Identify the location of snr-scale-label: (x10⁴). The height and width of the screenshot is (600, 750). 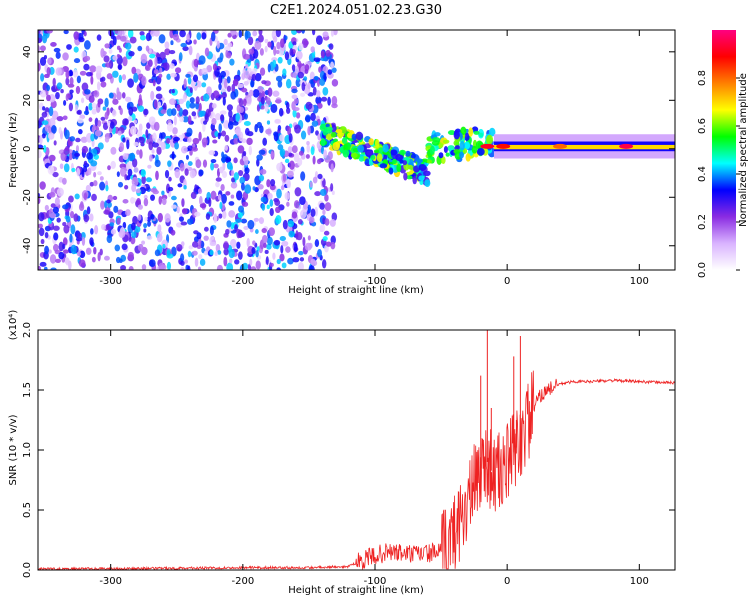
(13, 325).